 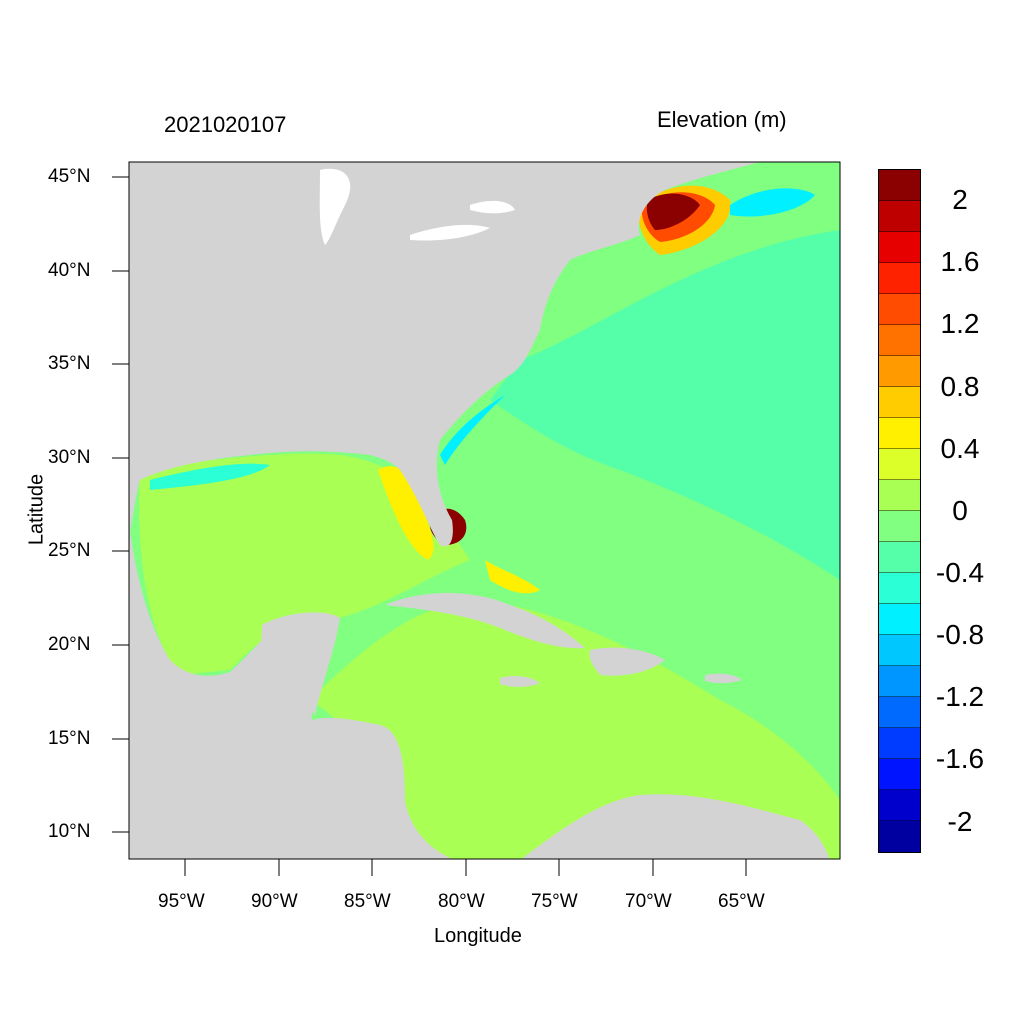 I want to click on lon-tick-label: 70°W, so click(x=648, y=901).